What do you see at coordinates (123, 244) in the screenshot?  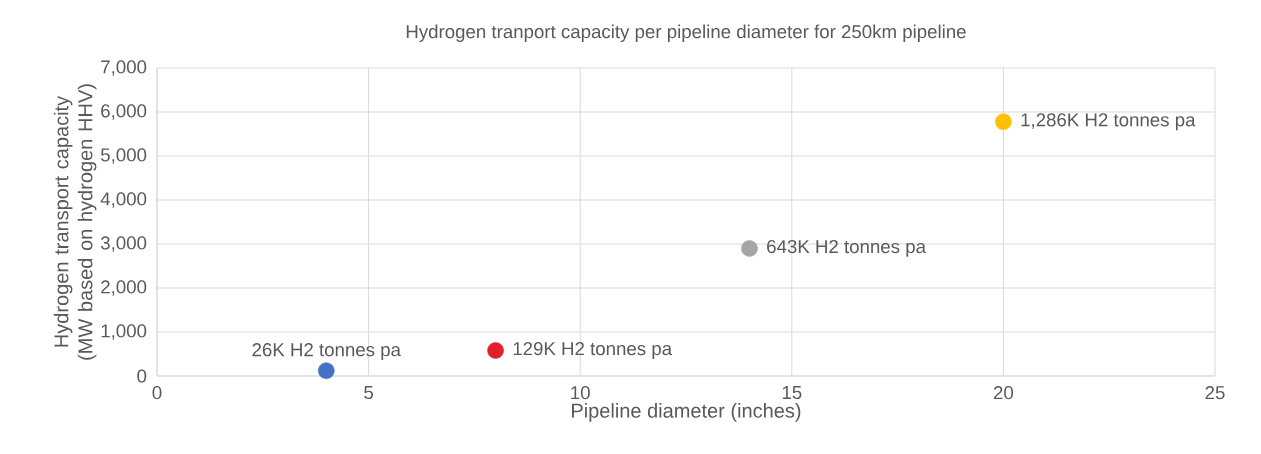 I see `y-tick-label: 3,000` at bounding box center [123, 244].